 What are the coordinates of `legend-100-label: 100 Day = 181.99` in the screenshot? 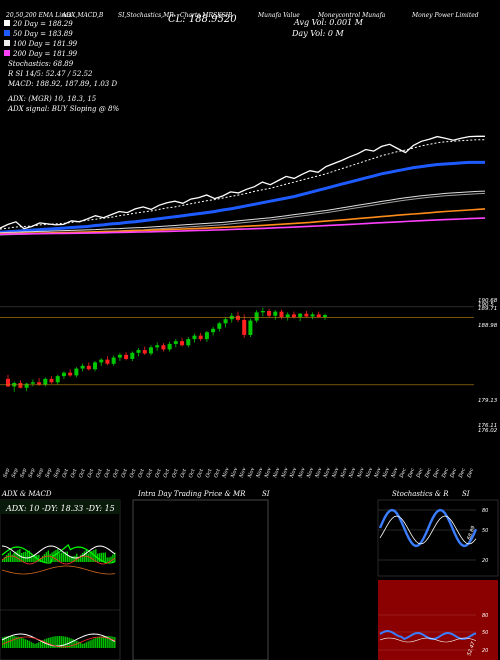 It's located at (45, 44).